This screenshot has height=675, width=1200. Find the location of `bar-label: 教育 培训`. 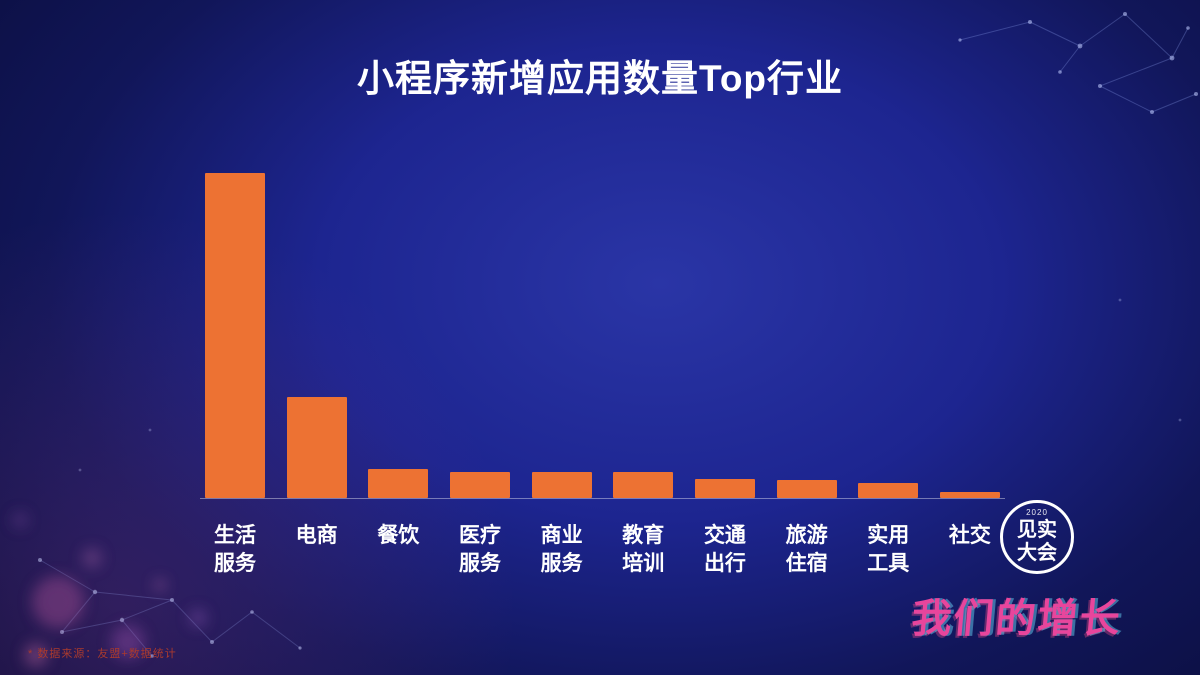

bar-label: 教育 培训 is located at coordinates (643, 550).